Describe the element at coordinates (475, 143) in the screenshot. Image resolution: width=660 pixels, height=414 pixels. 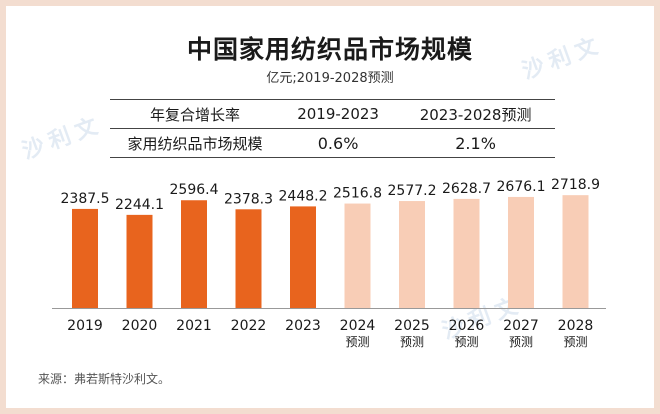
I see `cagr-value-2: 2.1%` at that location.